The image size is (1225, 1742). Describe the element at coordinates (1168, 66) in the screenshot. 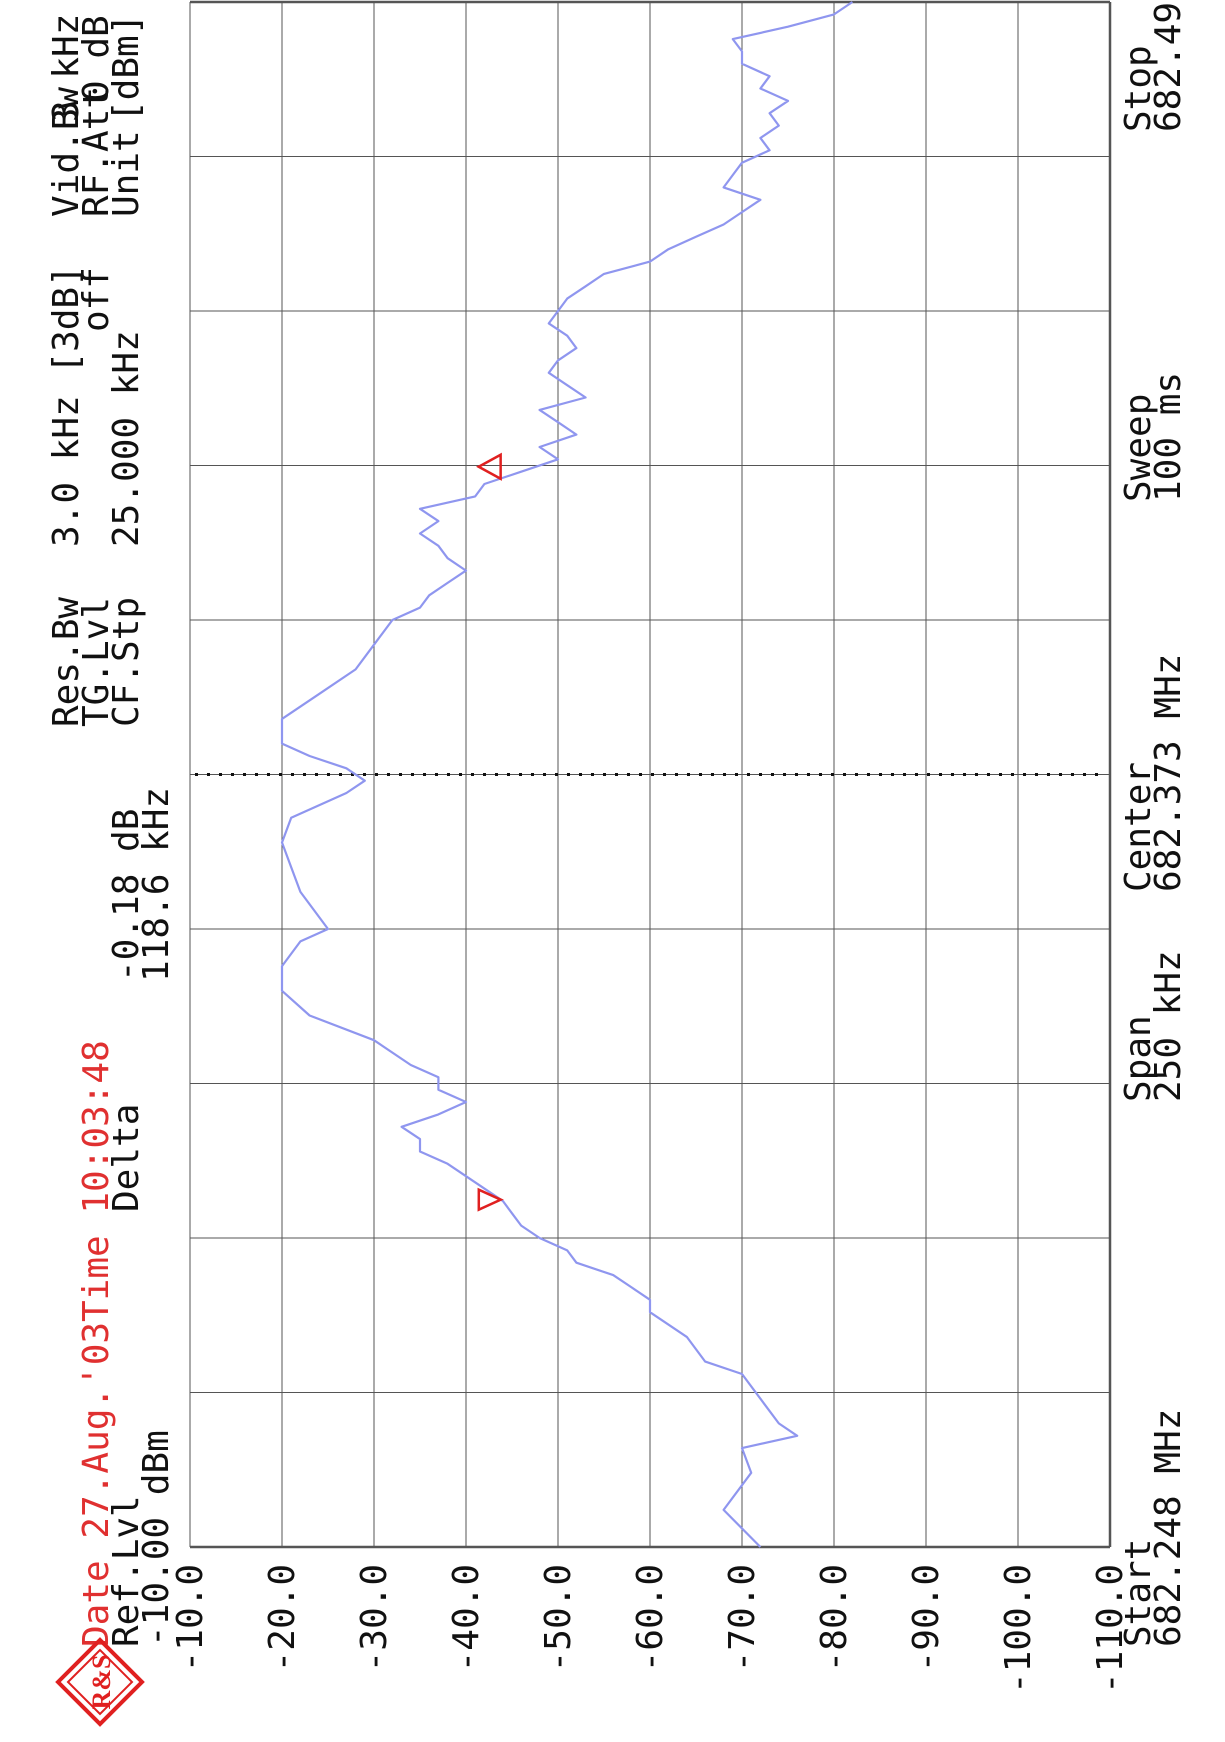

I see `stop-value: 682.498 MHz` at that location.